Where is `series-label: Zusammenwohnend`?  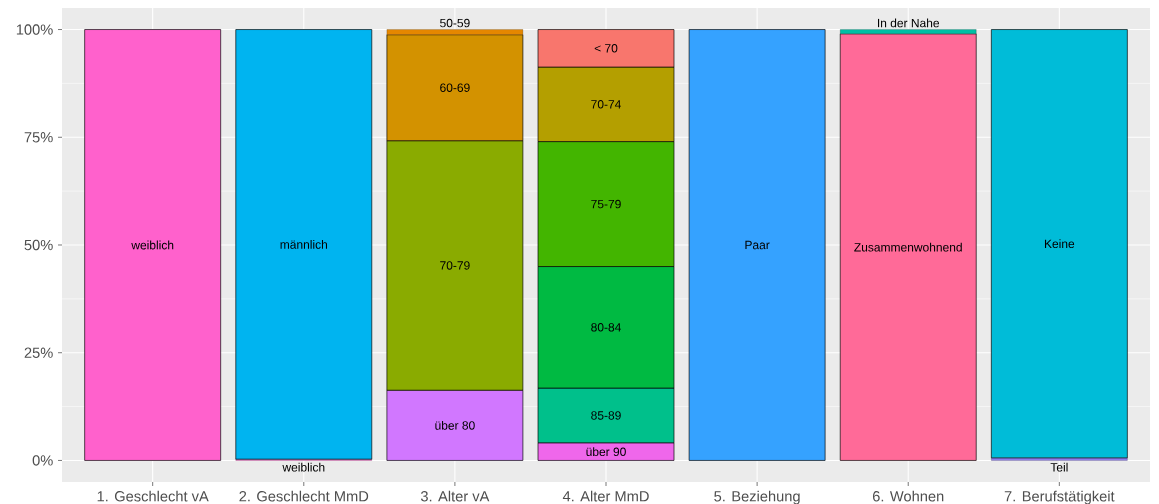
series-label: Zusammenwohnend is located at coordinates (908, 247).